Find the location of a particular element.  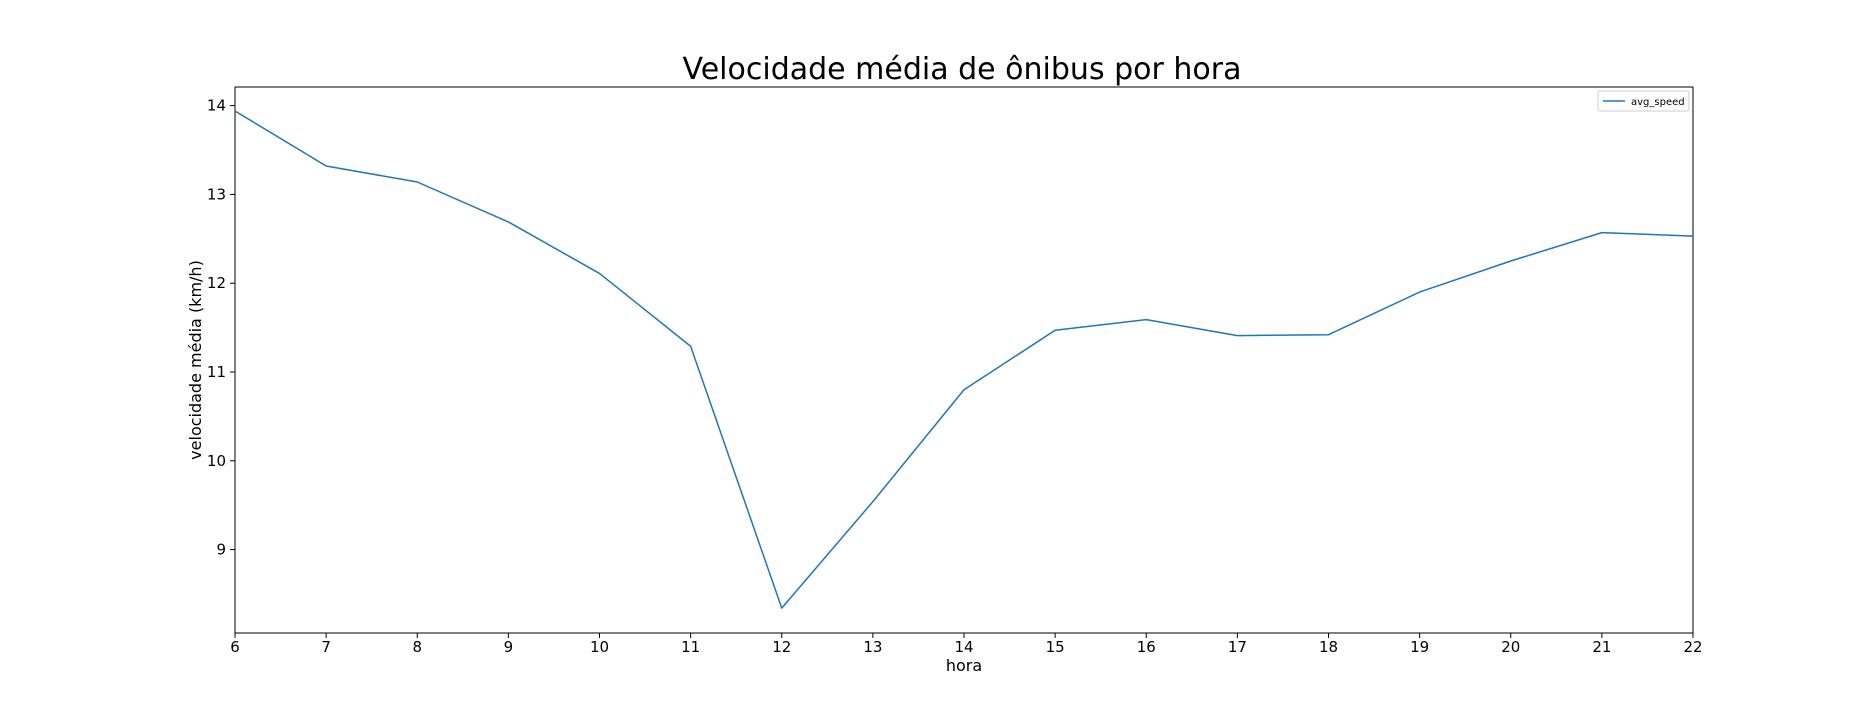

y-tick-label: 14 is located at coordinates (216, 106).